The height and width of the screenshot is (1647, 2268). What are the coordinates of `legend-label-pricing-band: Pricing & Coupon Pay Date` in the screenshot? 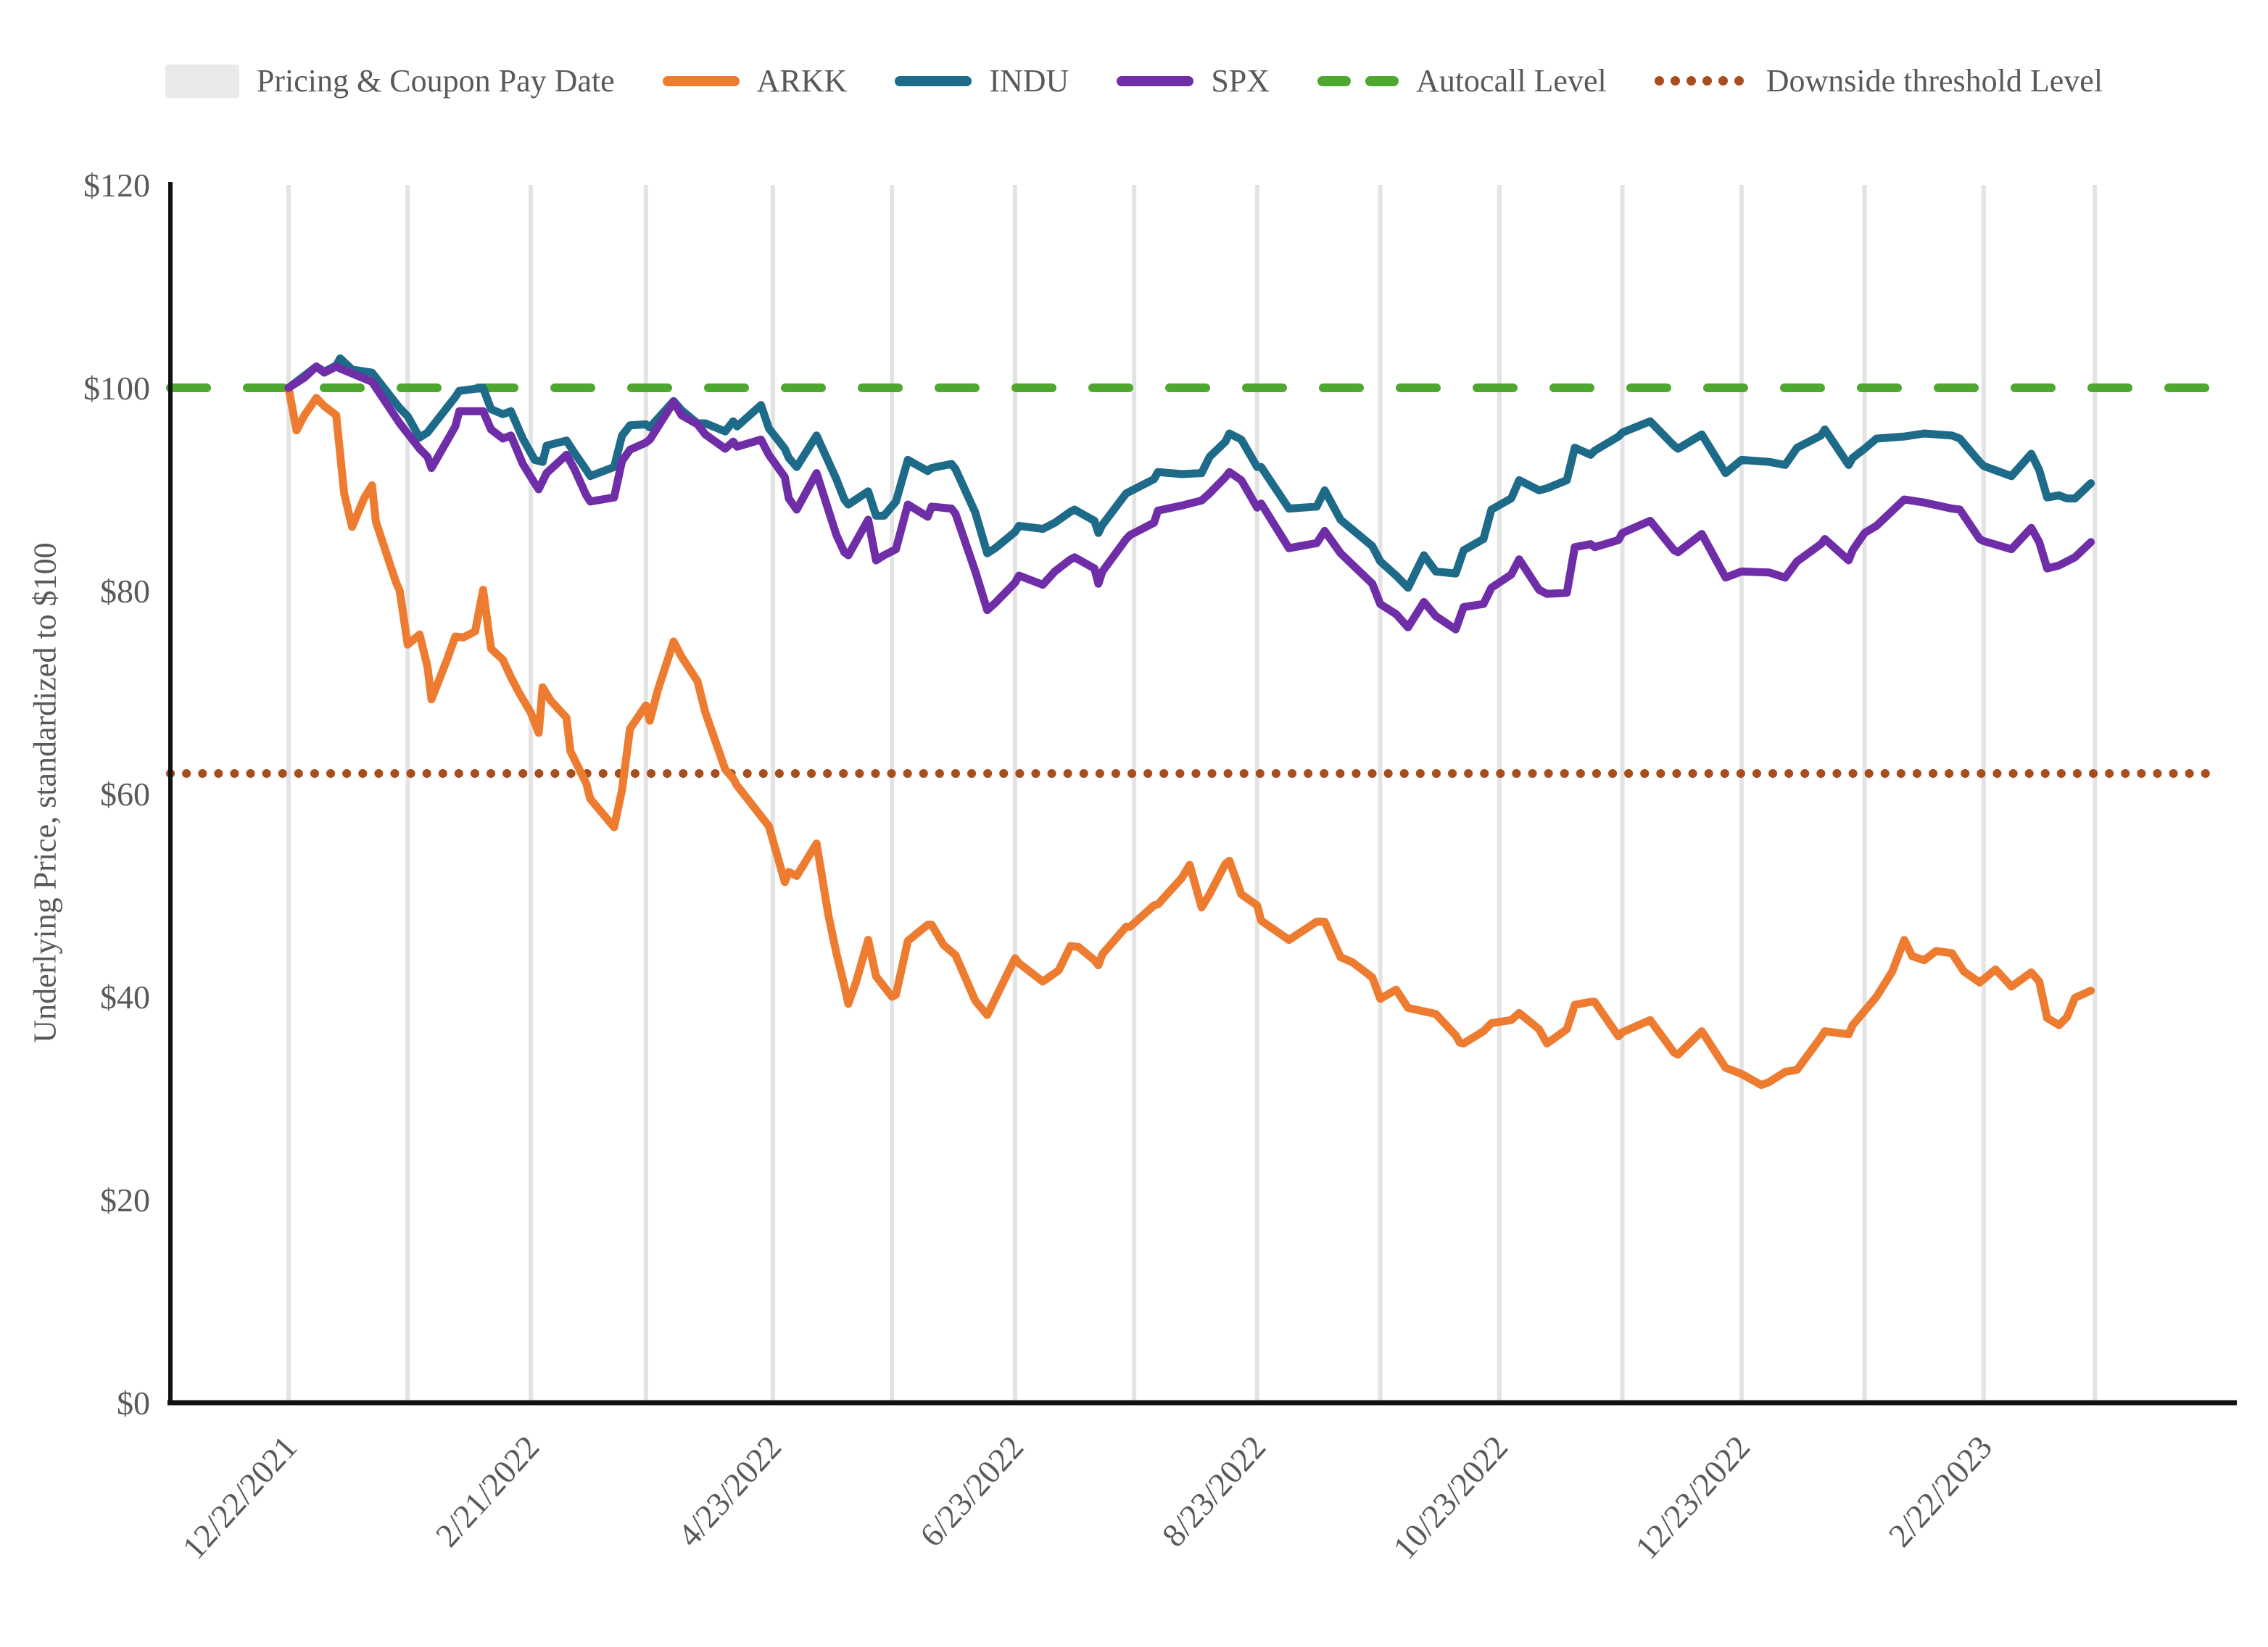 It's located at (435, 81).